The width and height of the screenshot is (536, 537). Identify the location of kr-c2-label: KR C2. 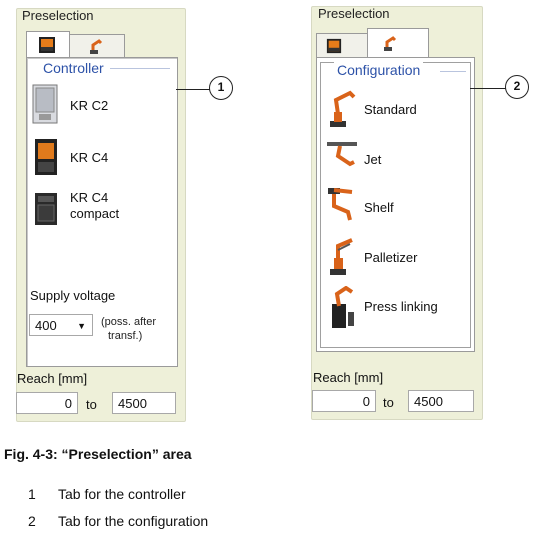
(89, 105).